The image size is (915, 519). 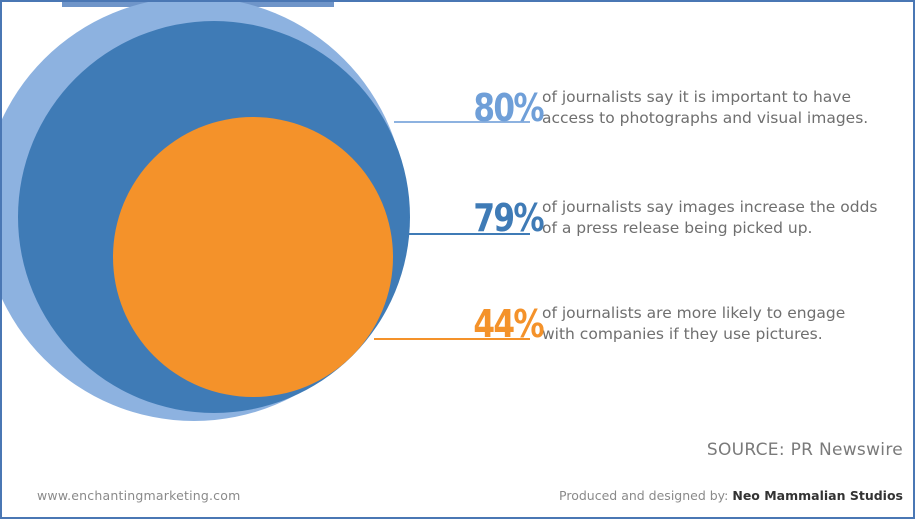 What do you see at coordinates (646, 495) in the screenshot?
I see `credits-prefix: Produced and designed by:` at bounding box center [646, 495].